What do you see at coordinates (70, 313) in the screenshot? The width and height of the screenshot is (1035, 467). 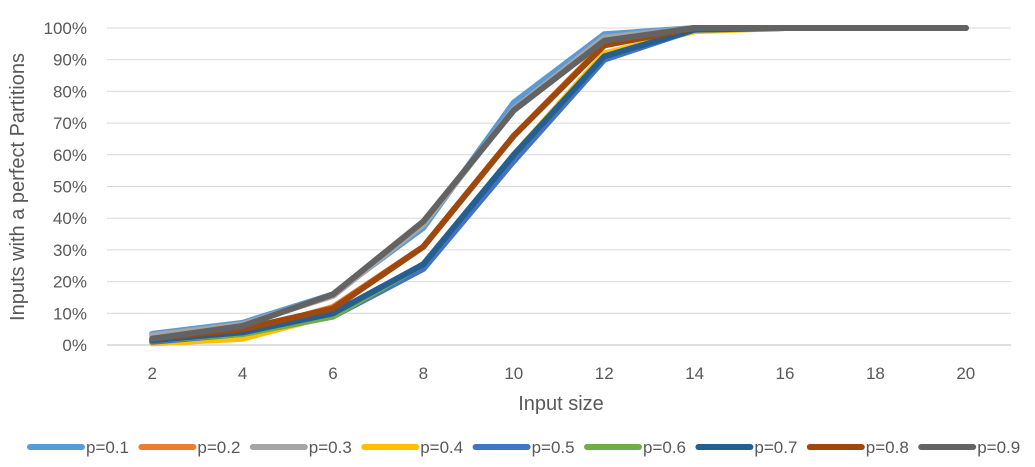 I see `y-tick-label: 10%` at bounding box center [70, 313].